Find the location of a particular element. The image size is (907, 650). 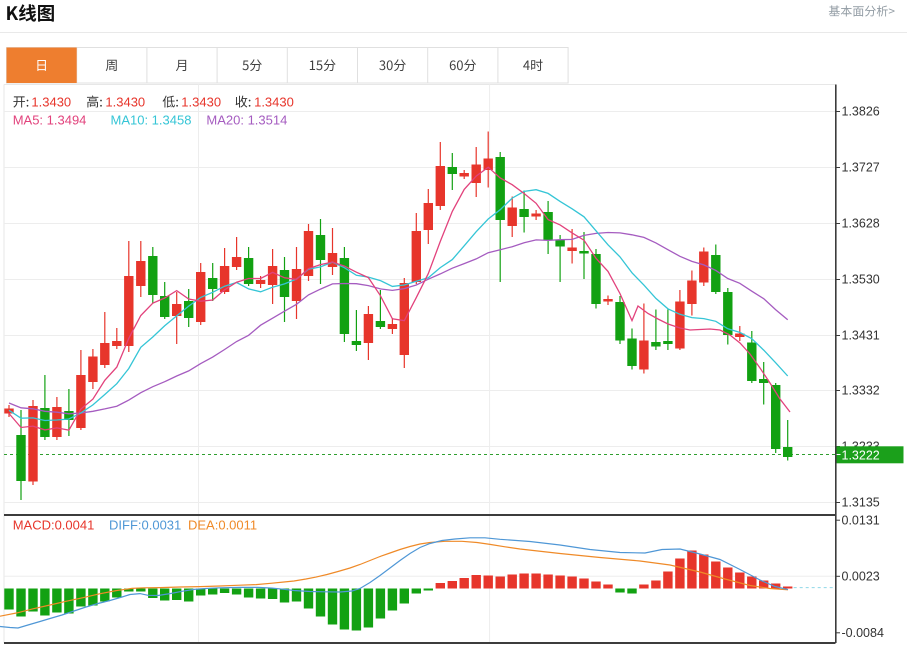

svg-text: 1.3332 is located at coordinates (861, 391).